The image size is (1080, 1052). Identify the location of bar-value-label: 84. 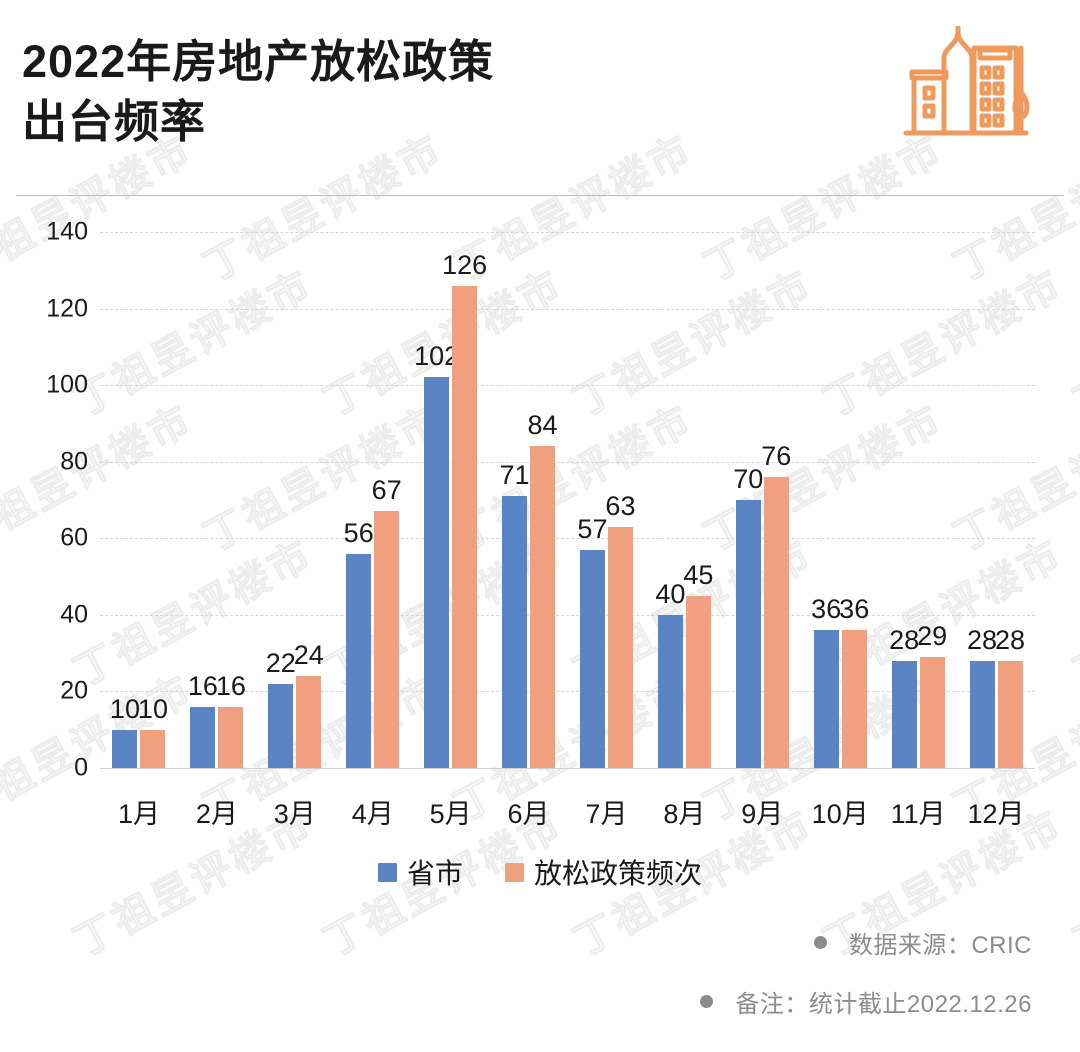
(542, 425).